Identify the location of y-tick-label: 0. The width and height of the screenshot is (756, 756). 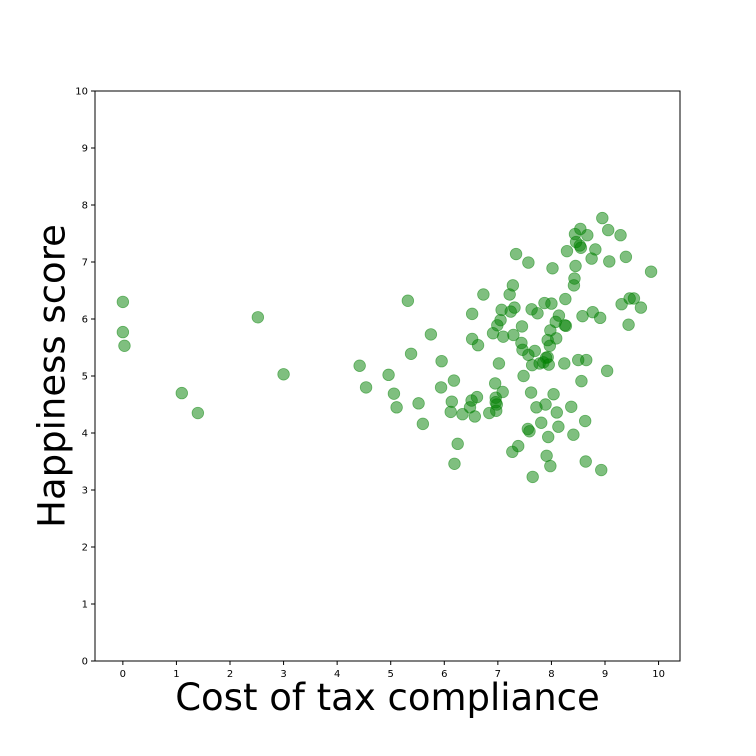
(85, 662).